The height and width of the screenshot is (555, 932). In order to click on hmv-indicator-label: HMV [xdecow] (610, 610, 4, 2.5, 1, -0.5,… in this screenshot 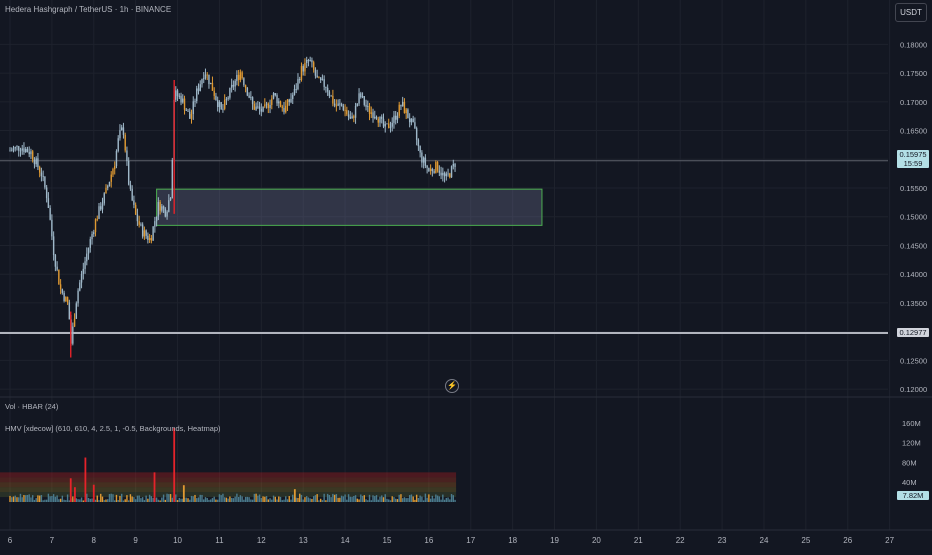, I will do `click(113, 428)`.